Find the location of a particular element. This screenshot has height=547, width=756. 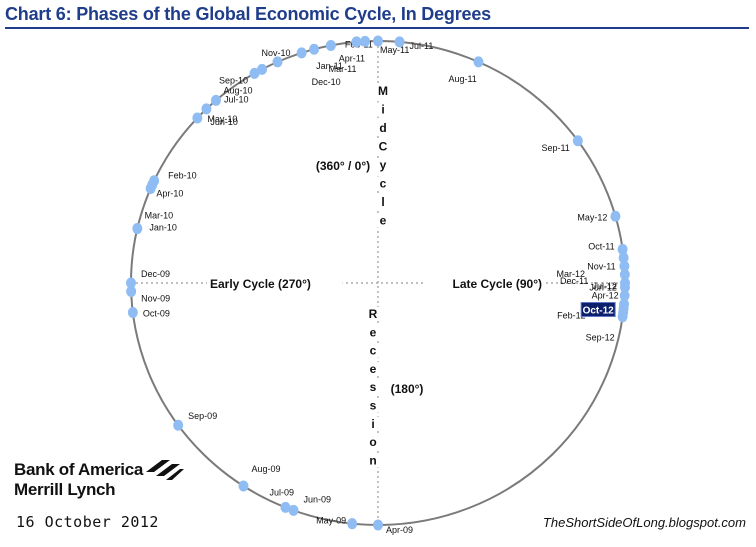

late-cycle-label-bg is located at coordinates (484, 284).